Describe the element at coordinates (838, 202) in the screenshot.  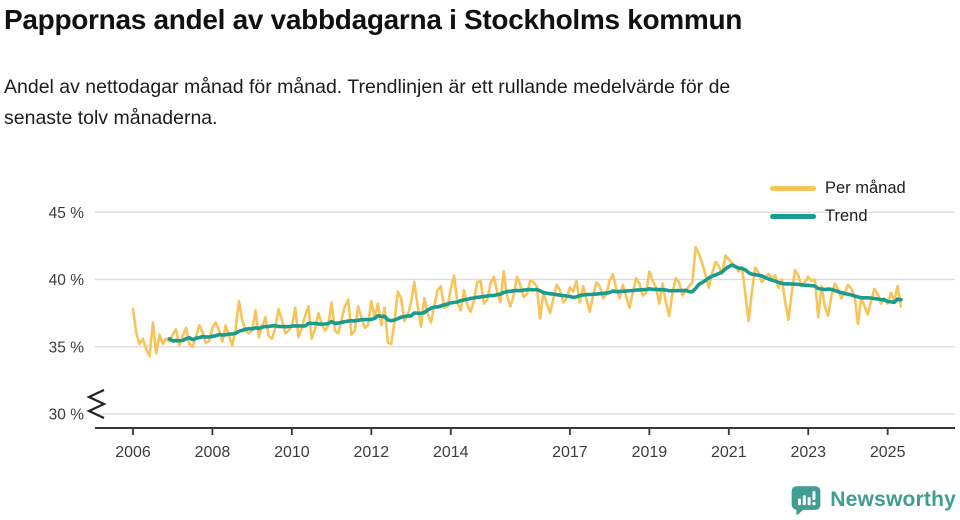
I see `chart-legend: Per månad Trend` at that location.